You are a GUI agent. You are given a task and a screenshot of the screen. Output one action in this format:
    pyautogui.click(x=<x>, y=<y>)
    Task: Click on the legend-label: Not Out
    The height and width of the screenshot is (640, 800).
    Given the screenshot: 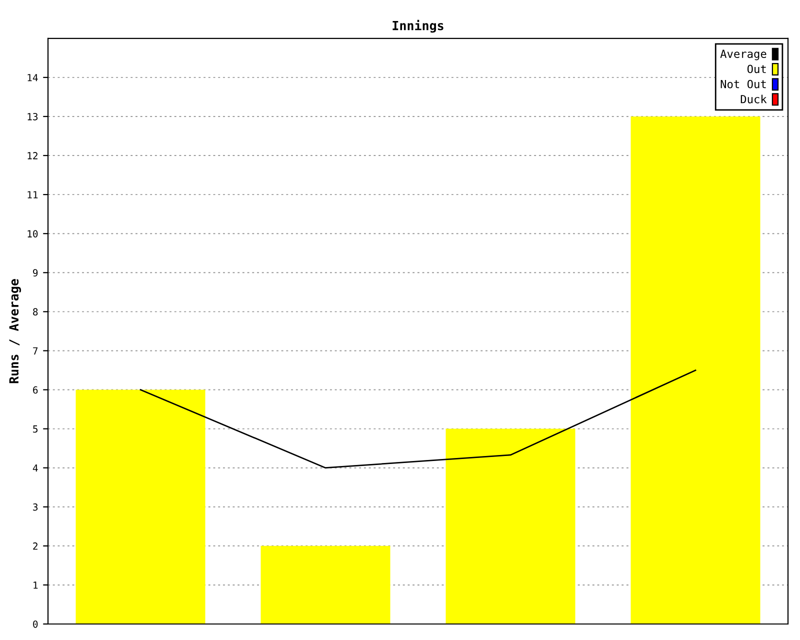 What is the action you would take?
    pyautogui.click(x=743, y=84)
    